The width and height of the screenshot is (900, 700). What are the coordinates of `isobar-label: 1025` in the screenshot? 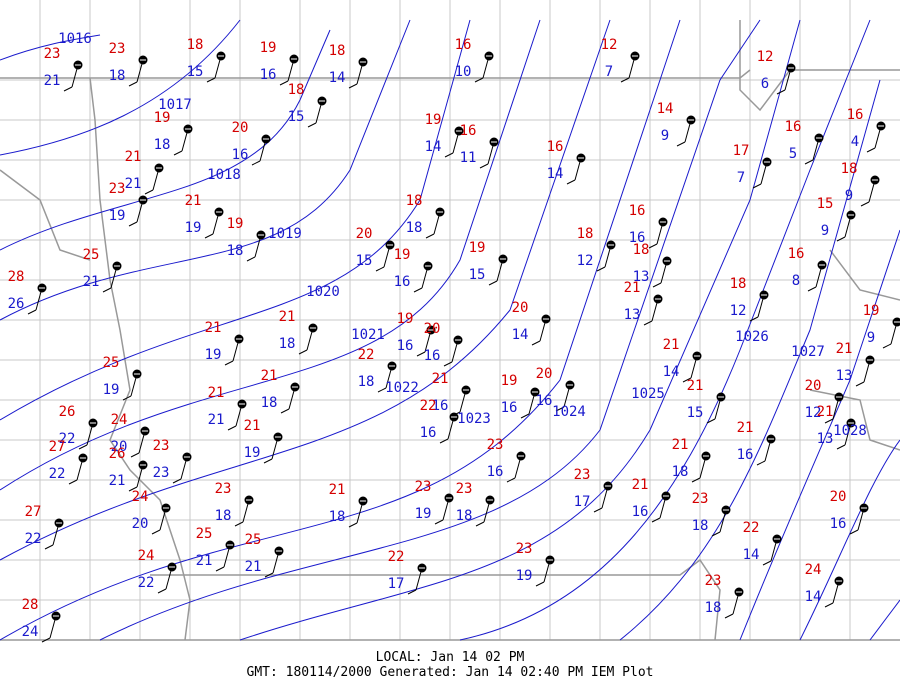 It's located at (648, 394).